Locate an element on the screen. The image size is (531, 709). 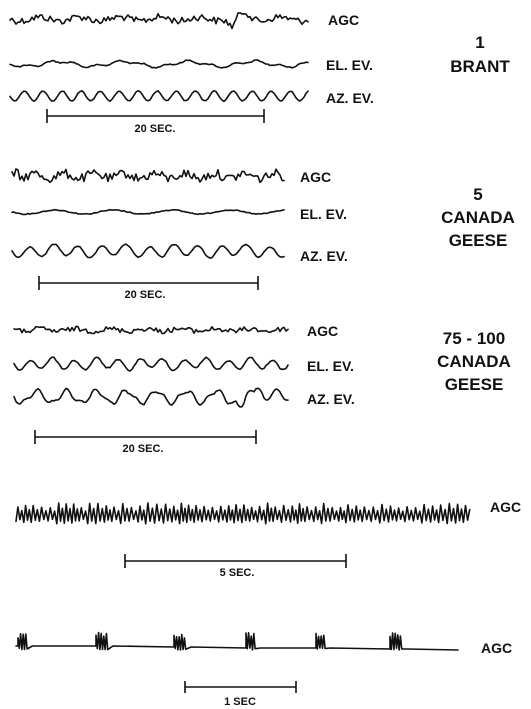
canada5-az-ev-trace is located at coordinates (148, 251).